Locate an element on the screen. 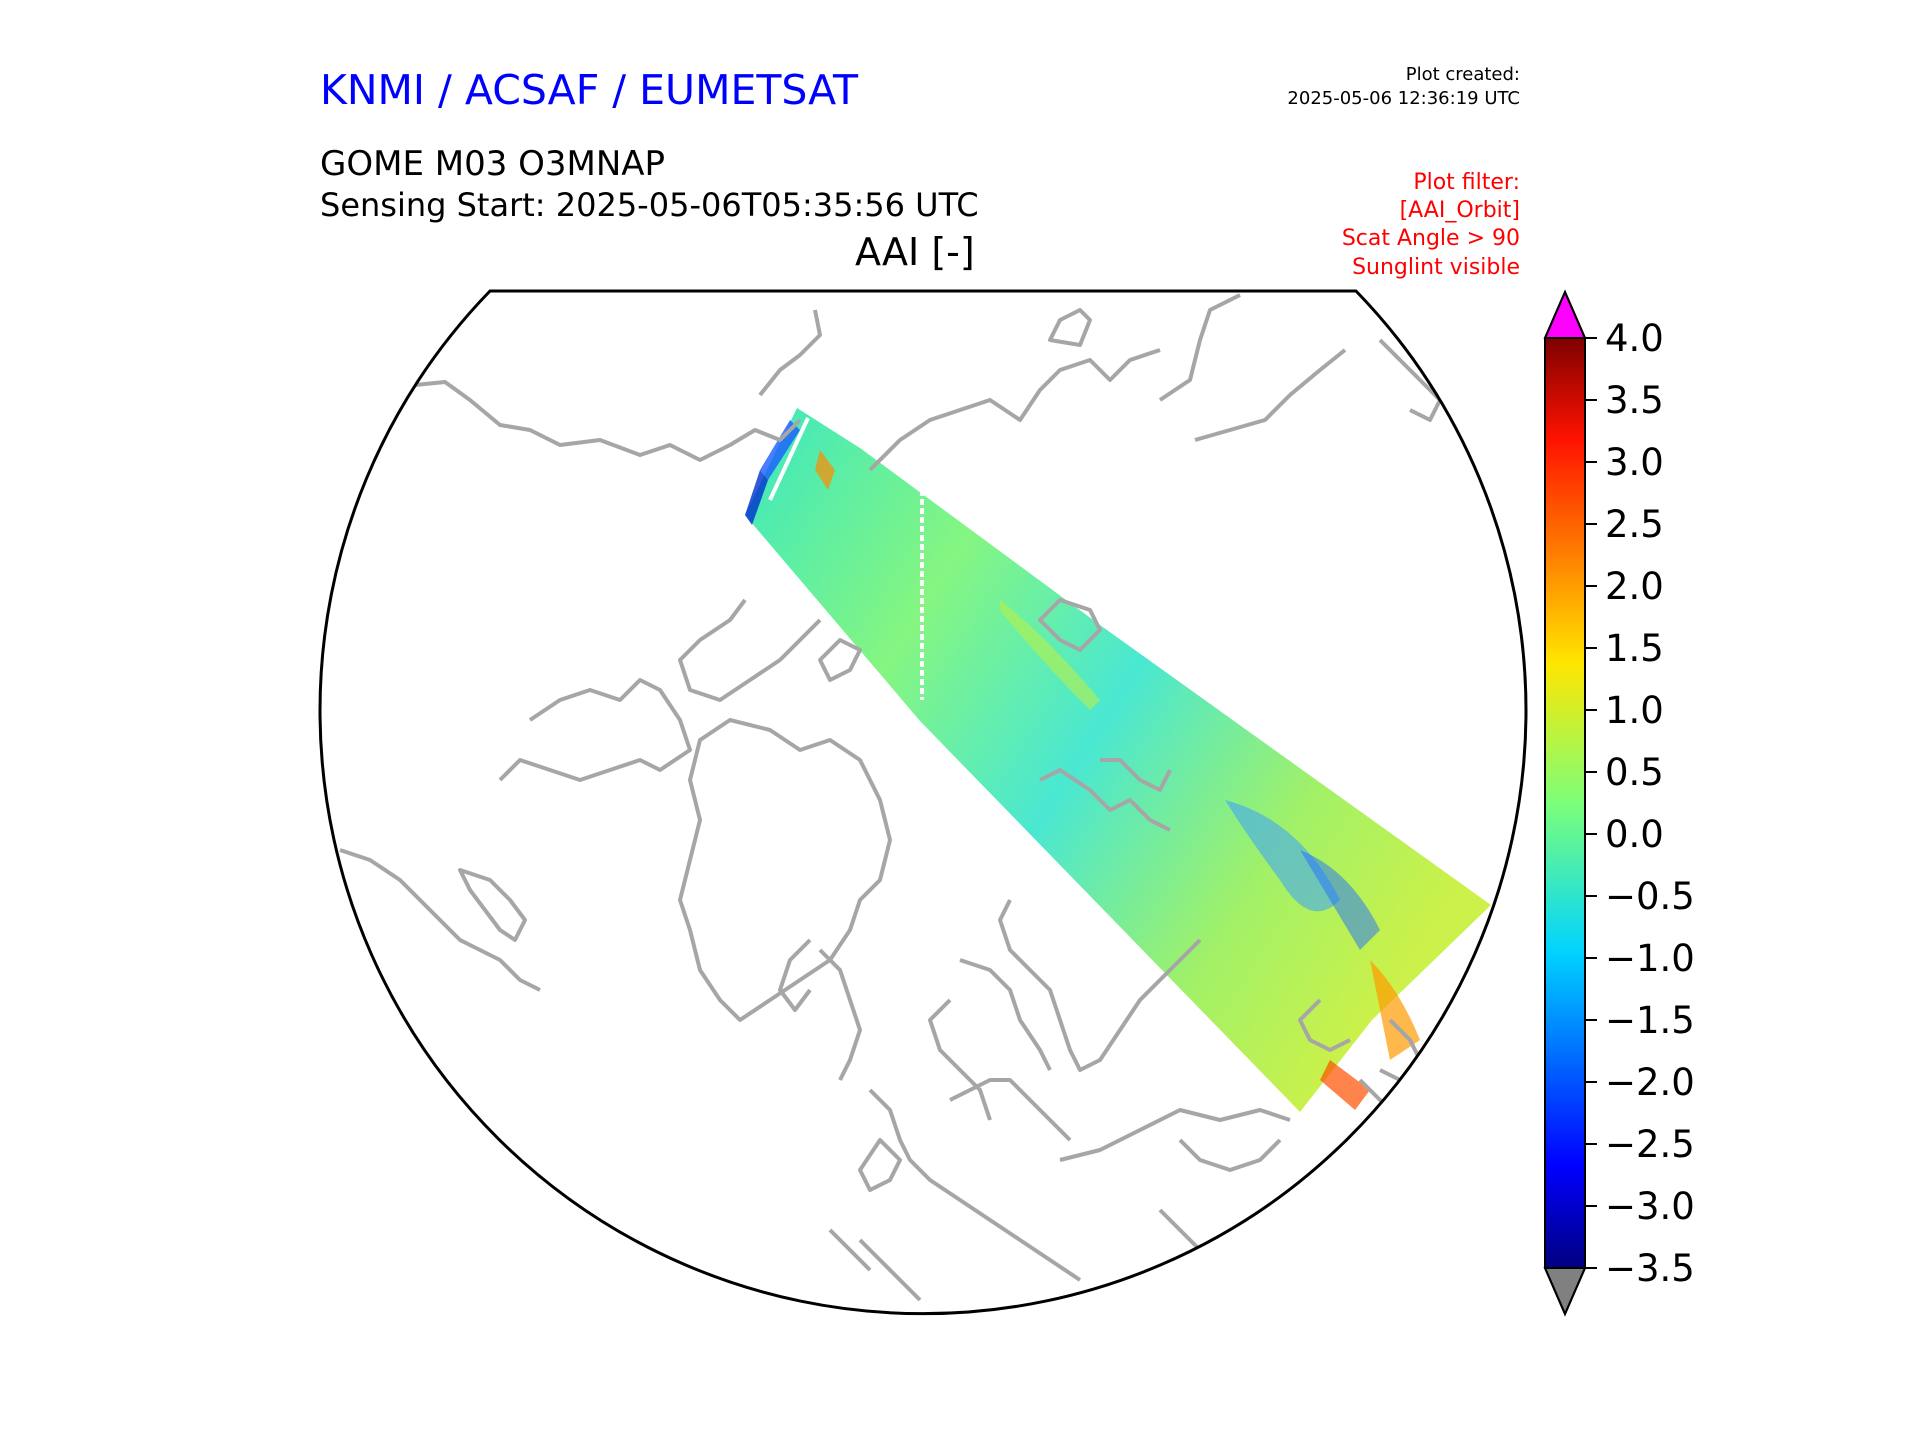  colorbar-tick-label: −3.0 is located at coordinates (1650, 1206).